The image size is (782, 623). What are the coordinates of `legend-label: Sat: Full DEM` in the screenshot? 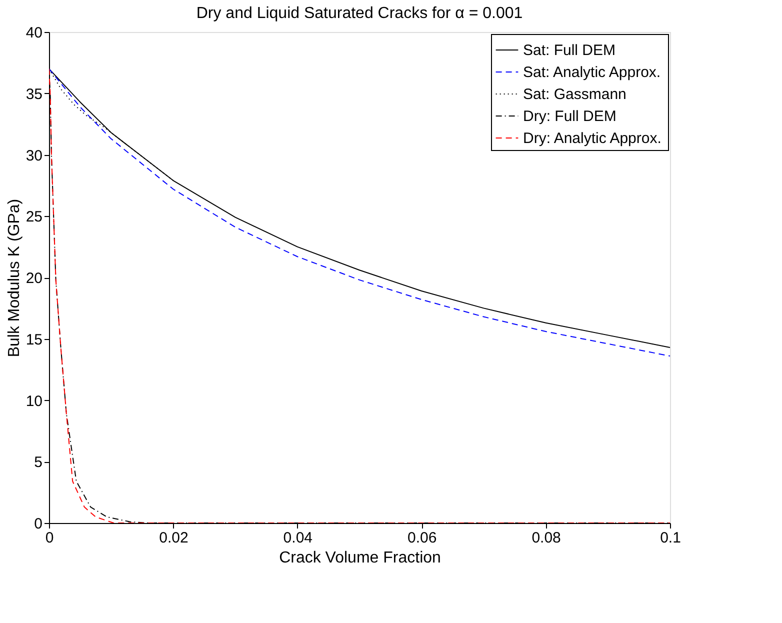 It's located at (569, 50).